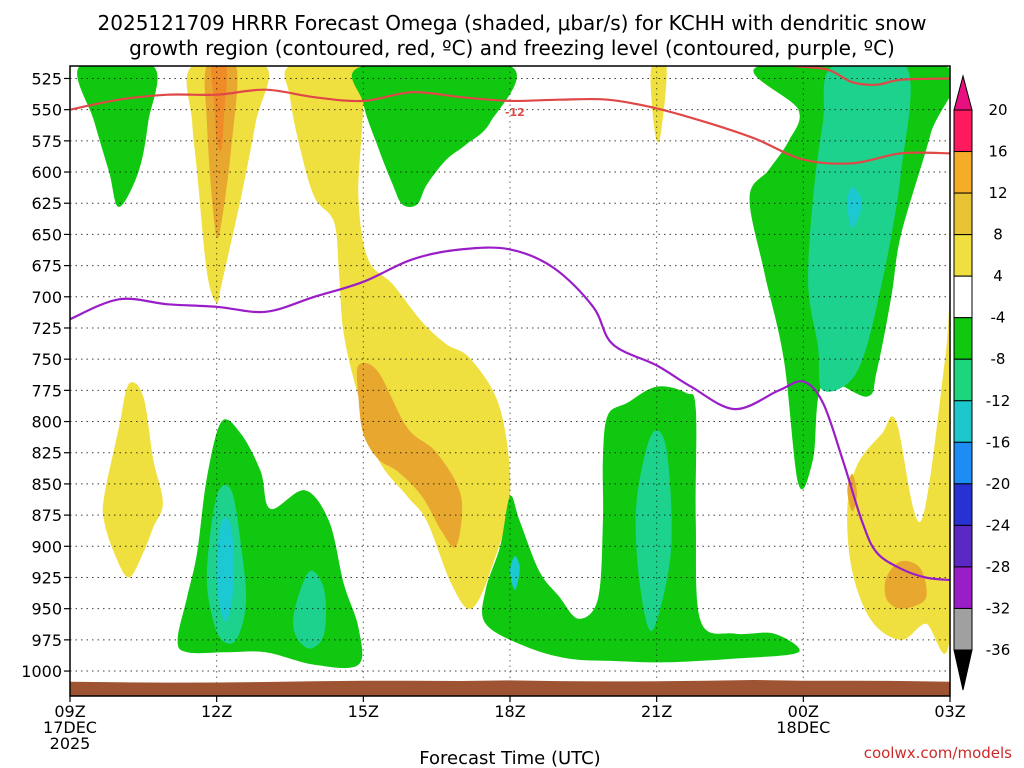 This screenshot has width=1024, height=768. I want to click on y-tick-label: 625, so click(46, 203).